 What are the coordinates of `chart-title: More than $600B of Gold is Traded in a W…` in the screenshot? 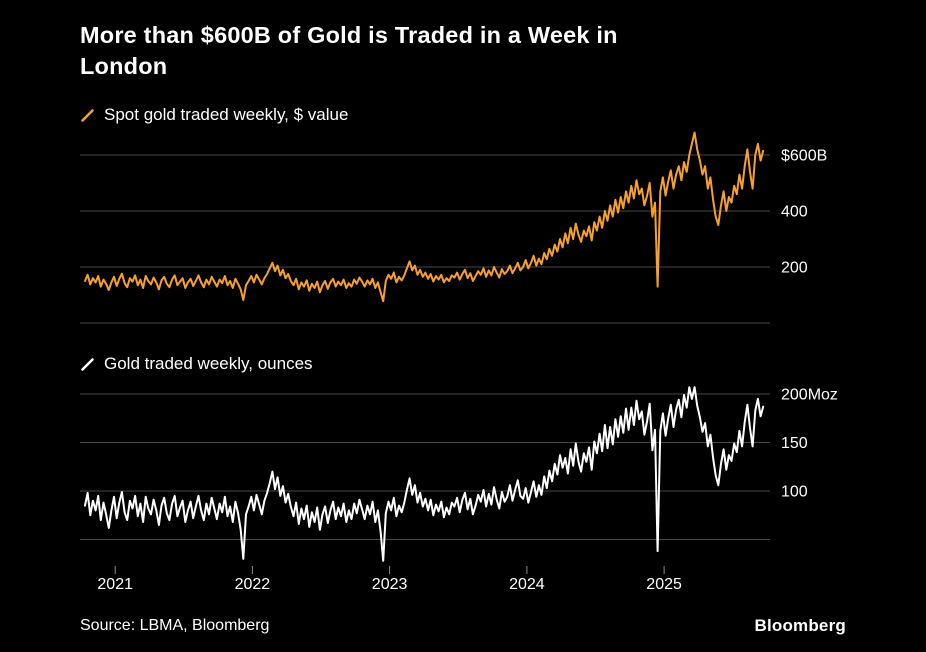 It's located at (430, 51).